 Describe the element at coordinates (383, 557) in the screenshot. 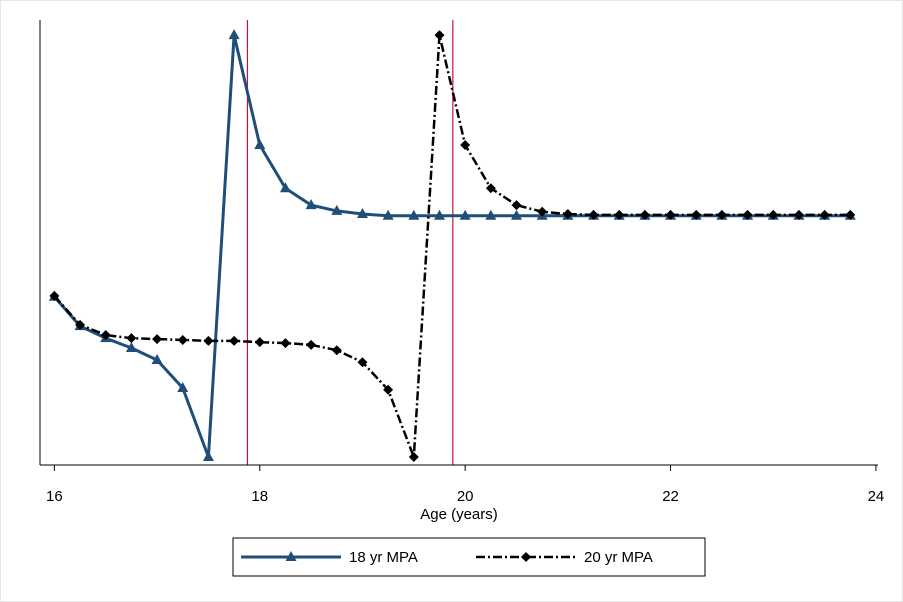

I see `legend-label: 18 yr MPA` at that location.